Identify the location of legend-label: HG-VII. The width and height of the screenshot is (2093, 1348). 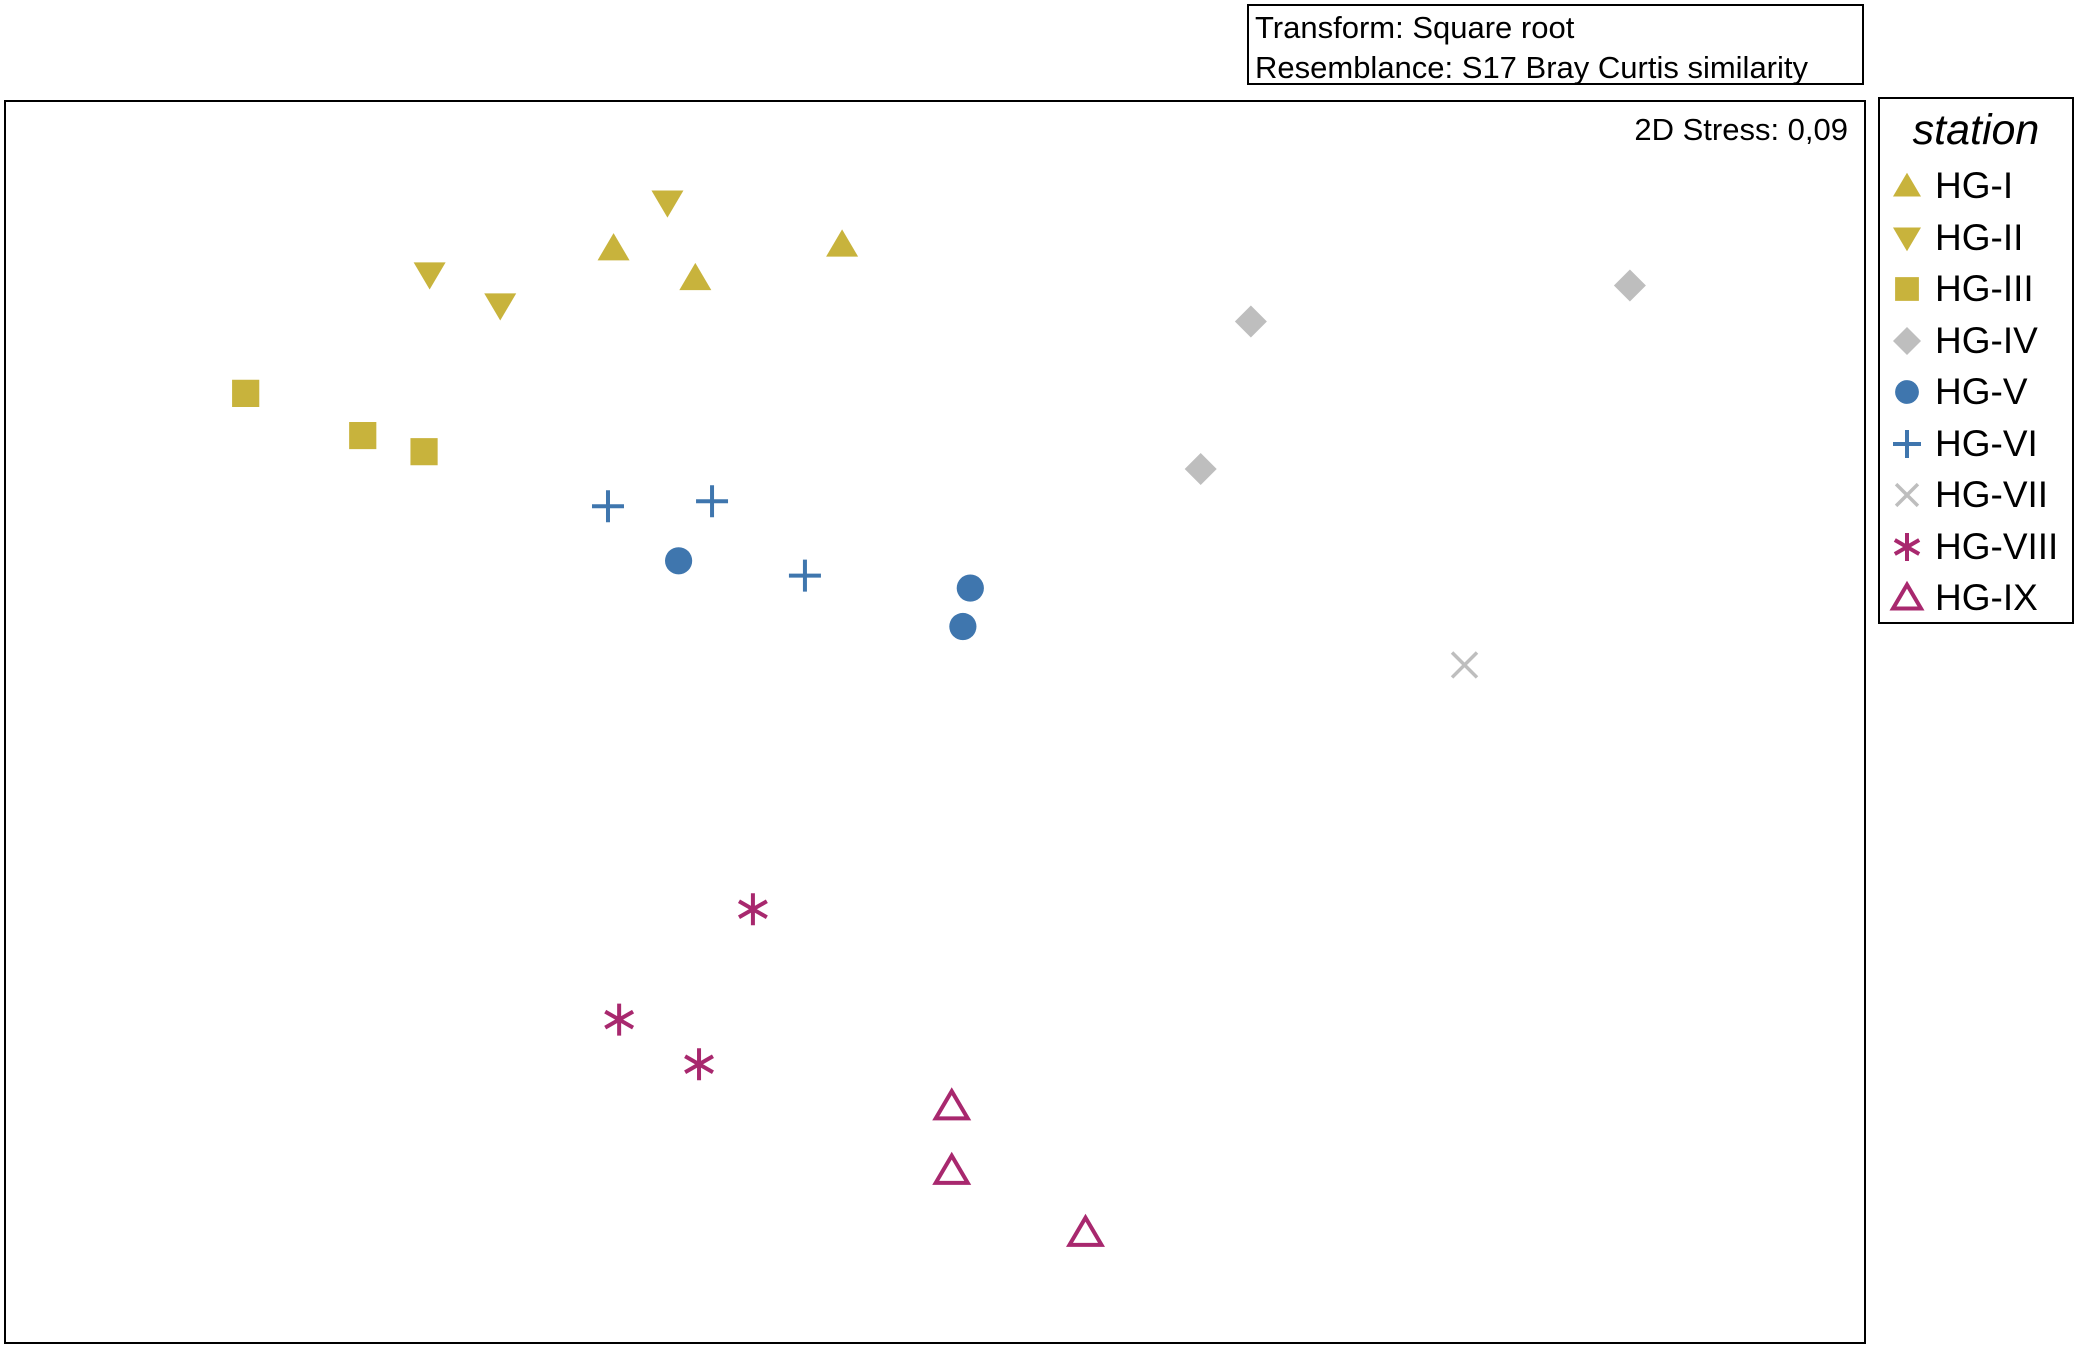
(1992, 494).